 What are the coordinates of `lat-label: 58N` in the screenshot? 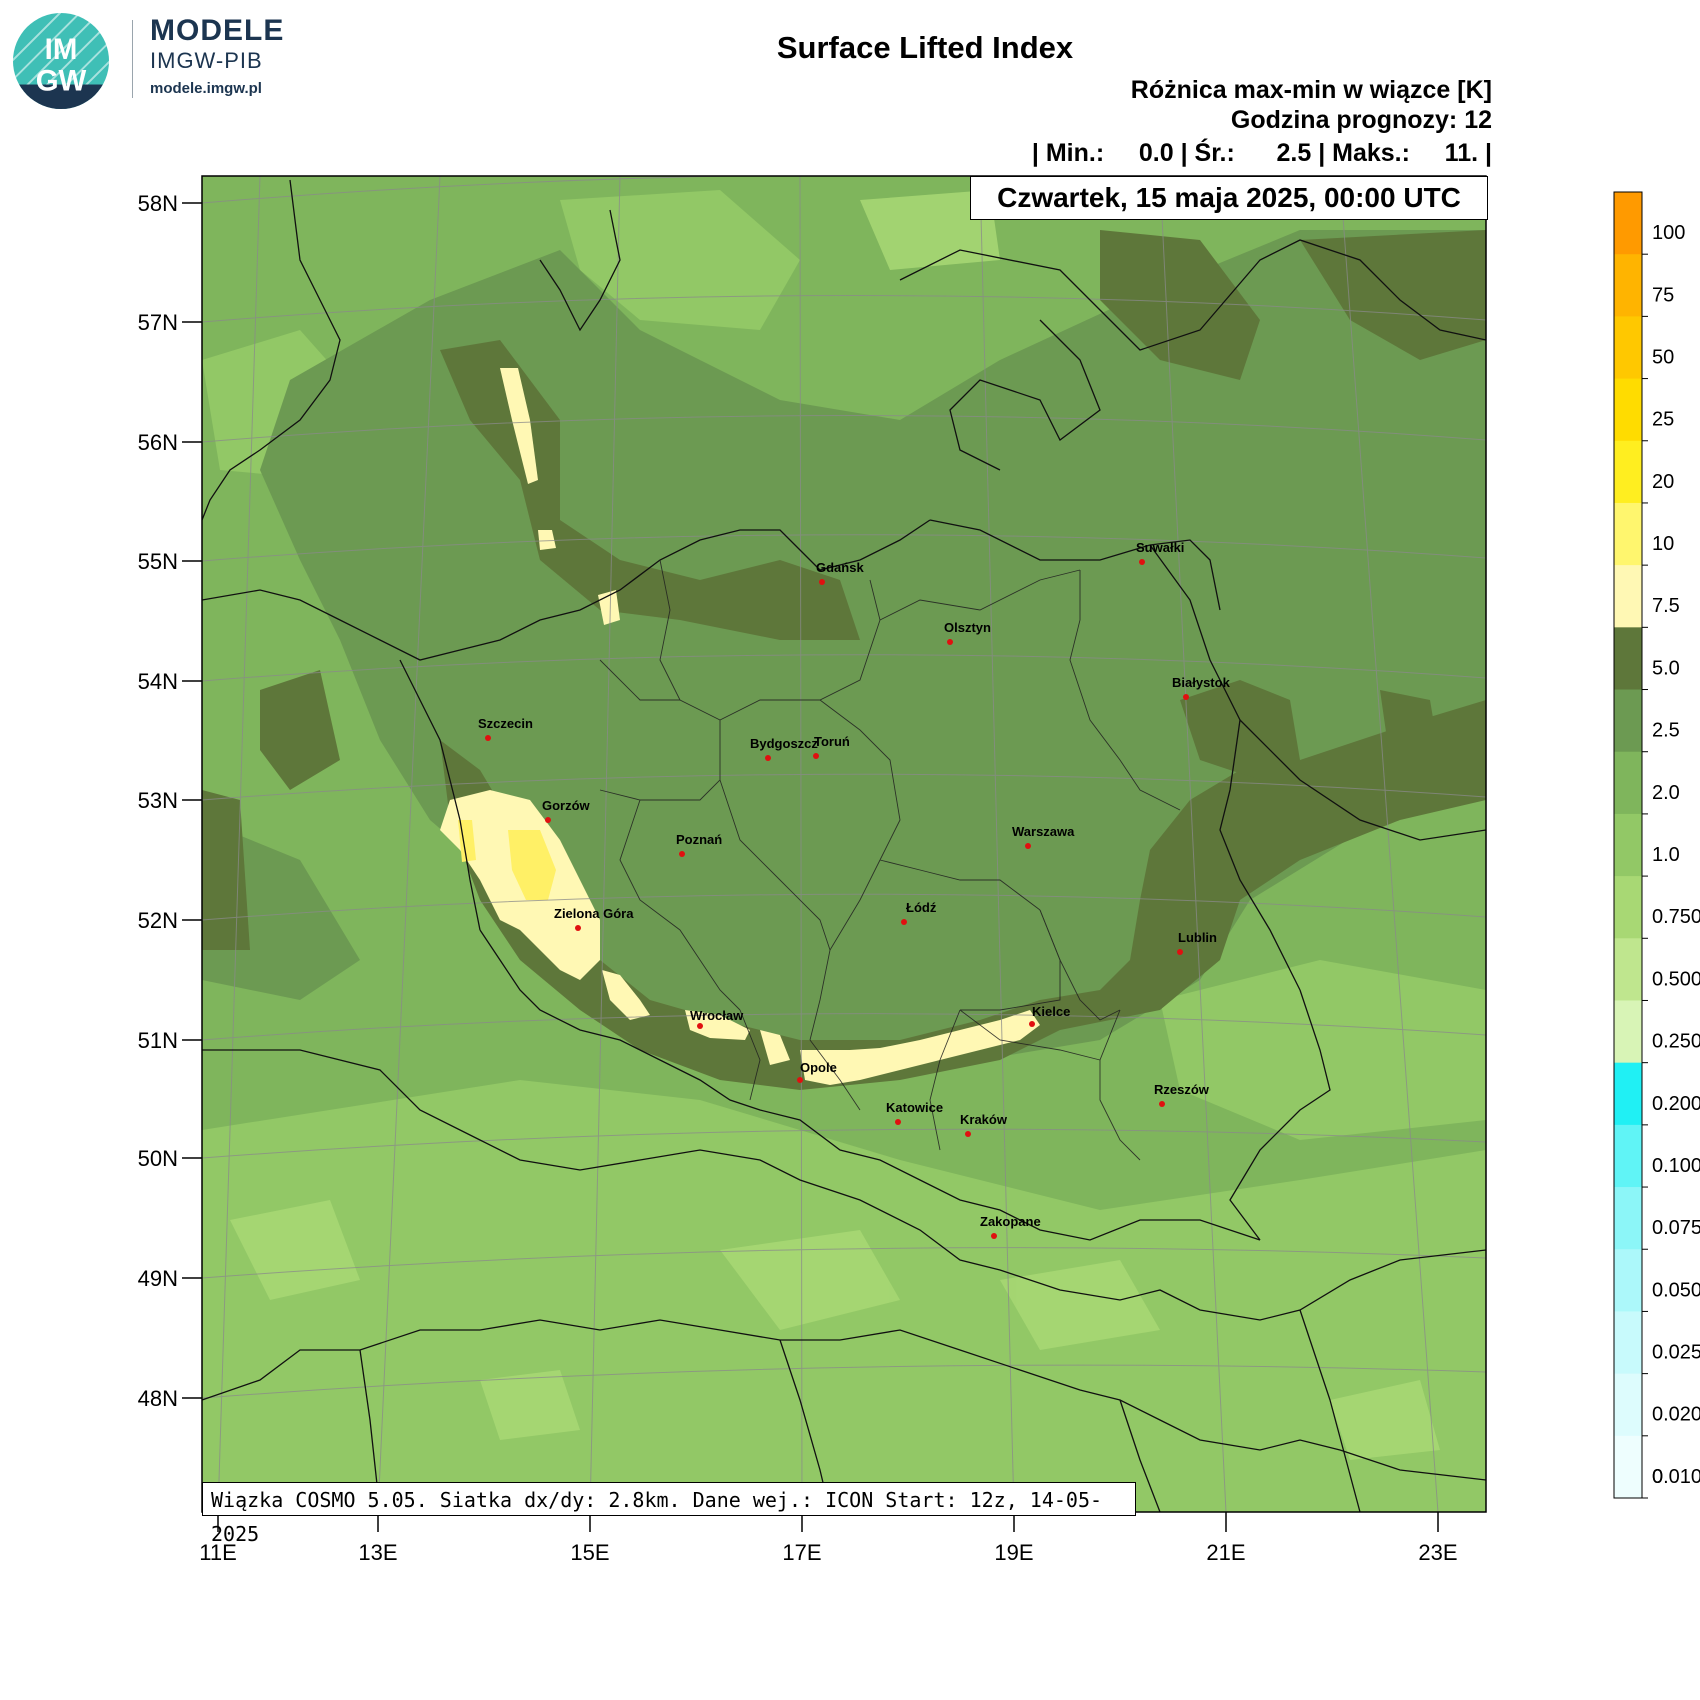 It's located at (158, 203).